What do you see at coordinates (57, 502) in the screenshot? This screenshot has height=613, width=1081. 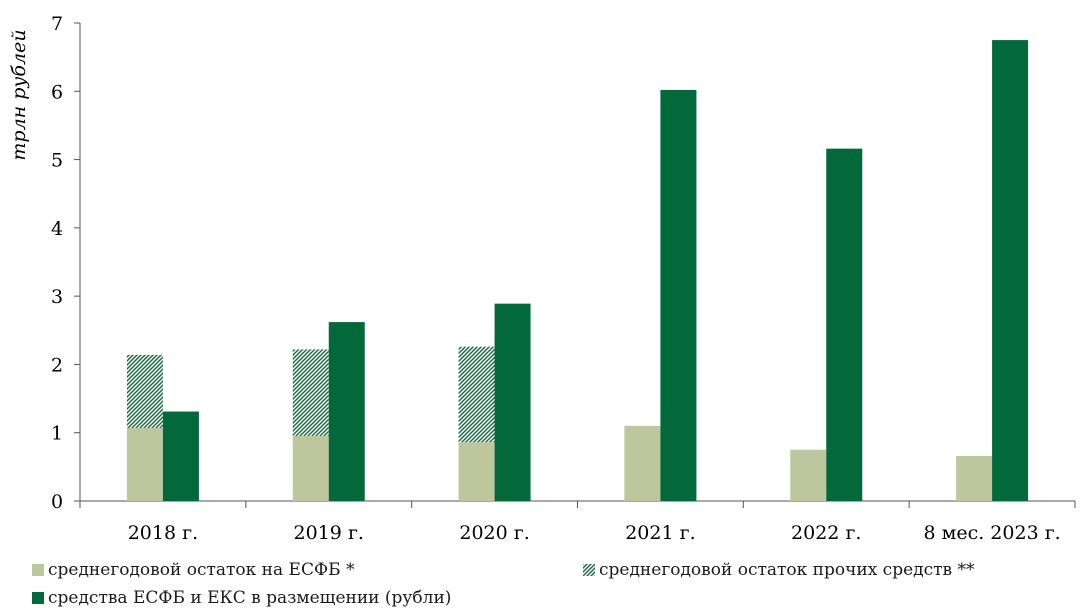 I see `y-tick-label: 0` at bounding box center [57, 502].